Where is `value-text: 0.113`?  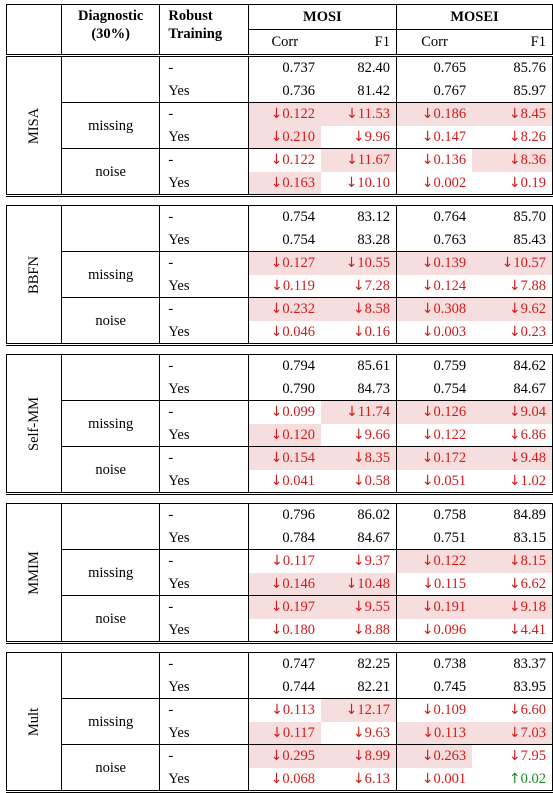 value-text: 0.113 is located at coordinates (298, 710).